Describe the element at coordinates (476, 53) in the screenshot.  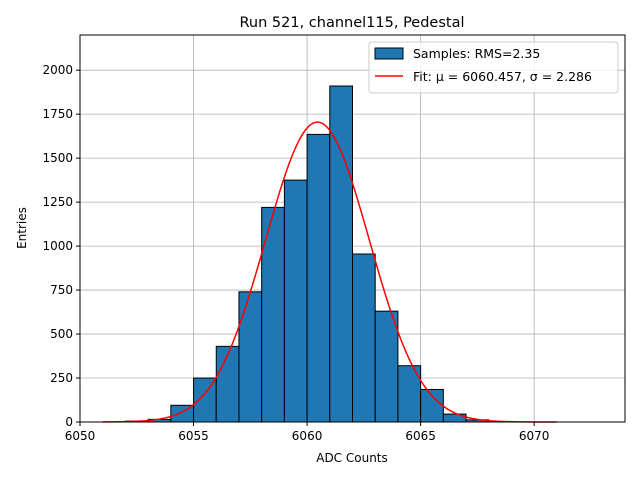
I see `legend-samples-label: Samples: RMS=2.35` at that location.